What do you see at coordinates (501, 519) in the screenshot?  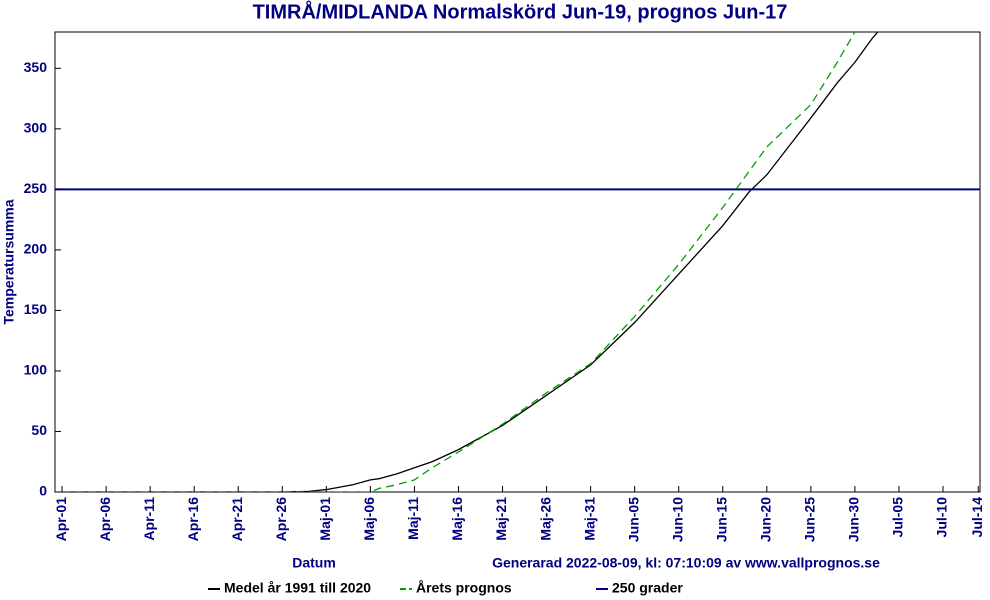 I see `x-tick-label: Maj-21` at bounding box center [501, 519].